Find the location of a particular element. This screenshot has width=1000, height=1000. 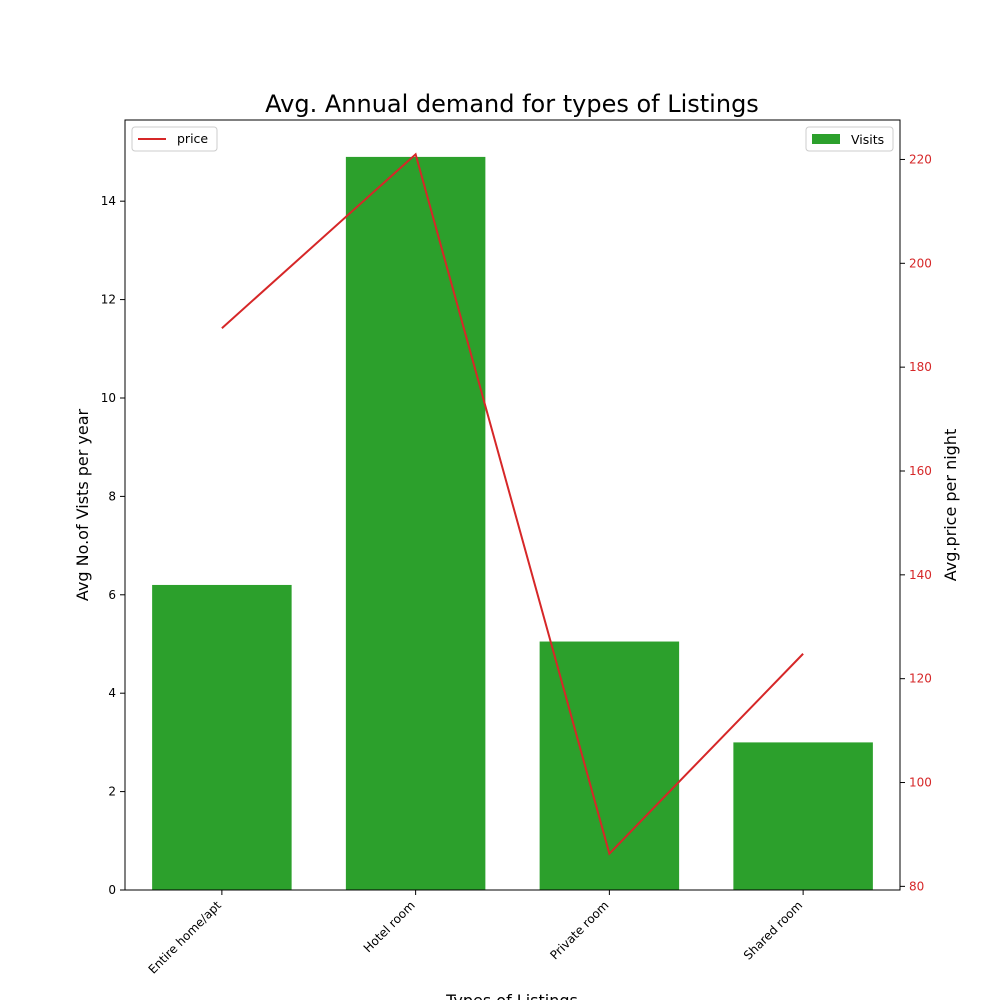

y2-tick-label: 200 is located at coordinates (920, 263).